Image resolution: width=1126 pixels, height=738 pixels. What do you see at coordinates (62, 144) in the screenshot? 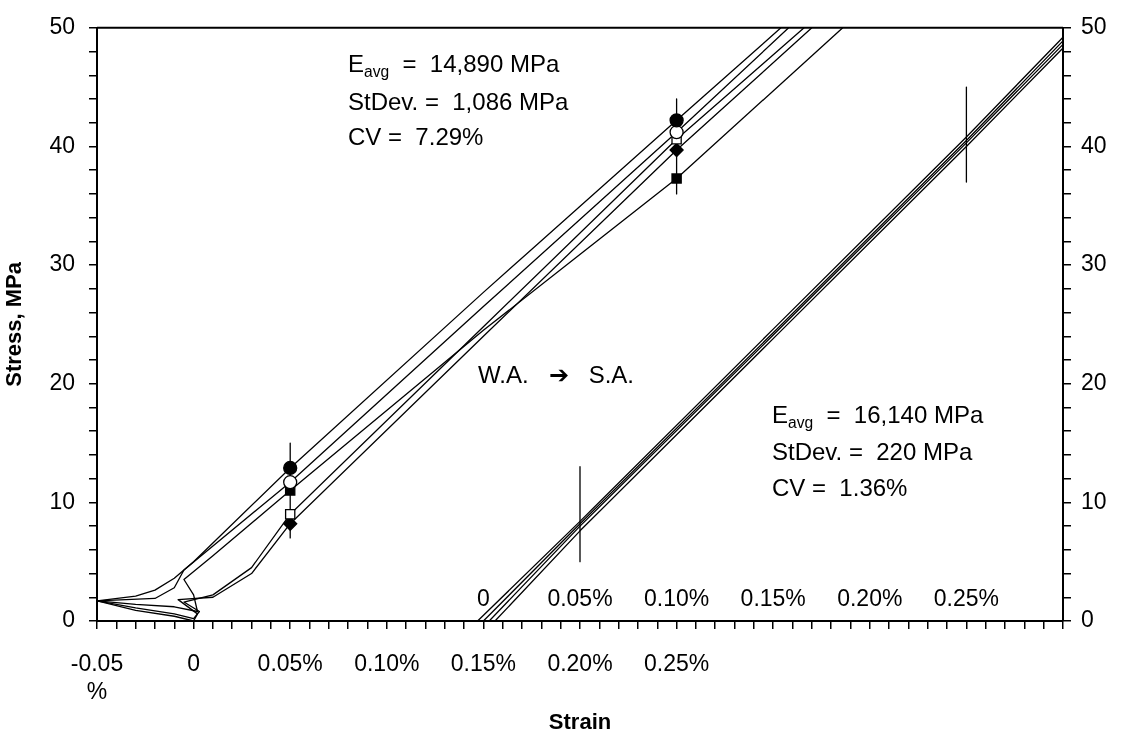
I see `y-tick-label: 40` at bounding box center [62, 144].